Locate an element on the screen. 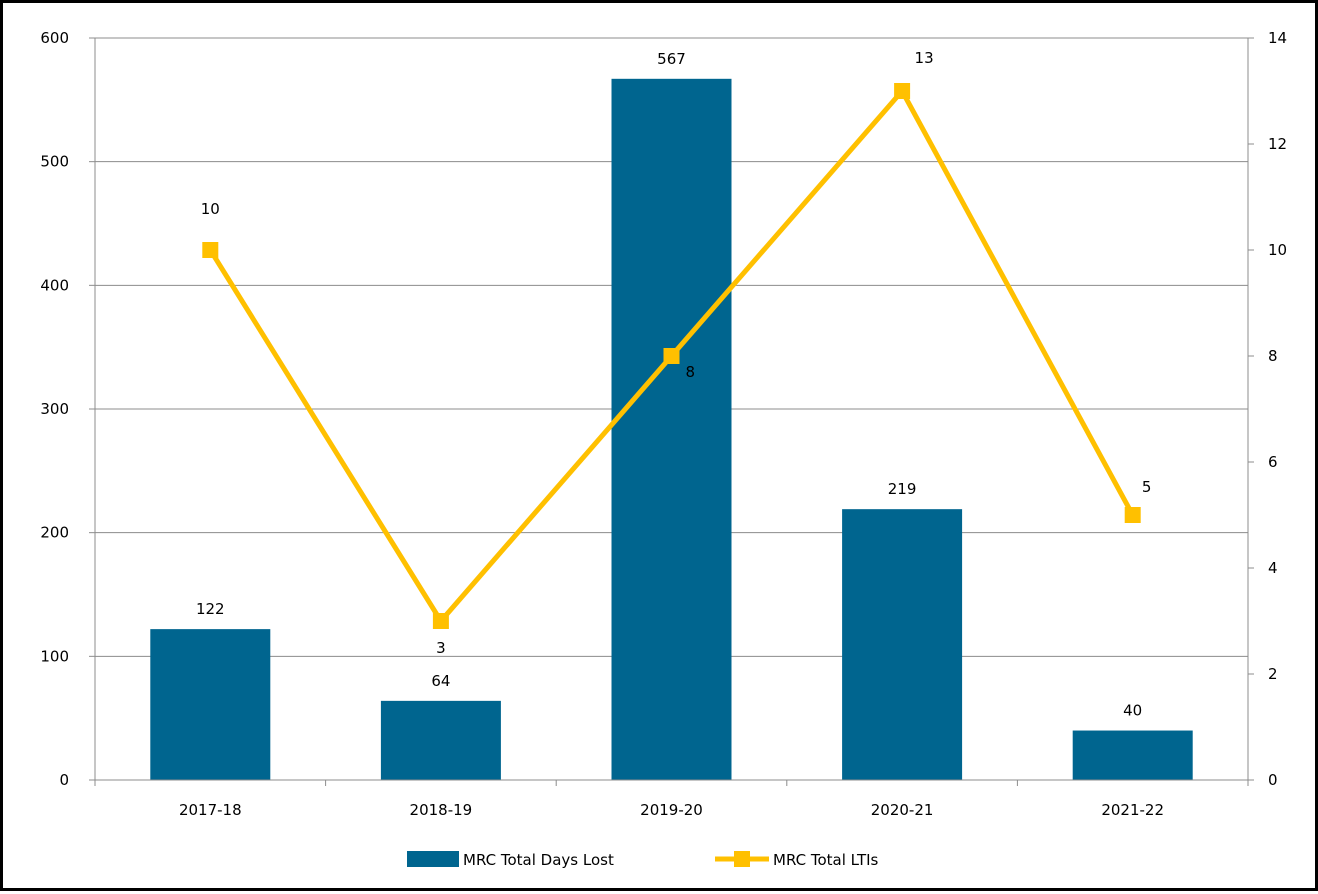 The width and height of the screenshot is (1318, 894). bar-data-label: 219 is located at coordinates (902, 489).